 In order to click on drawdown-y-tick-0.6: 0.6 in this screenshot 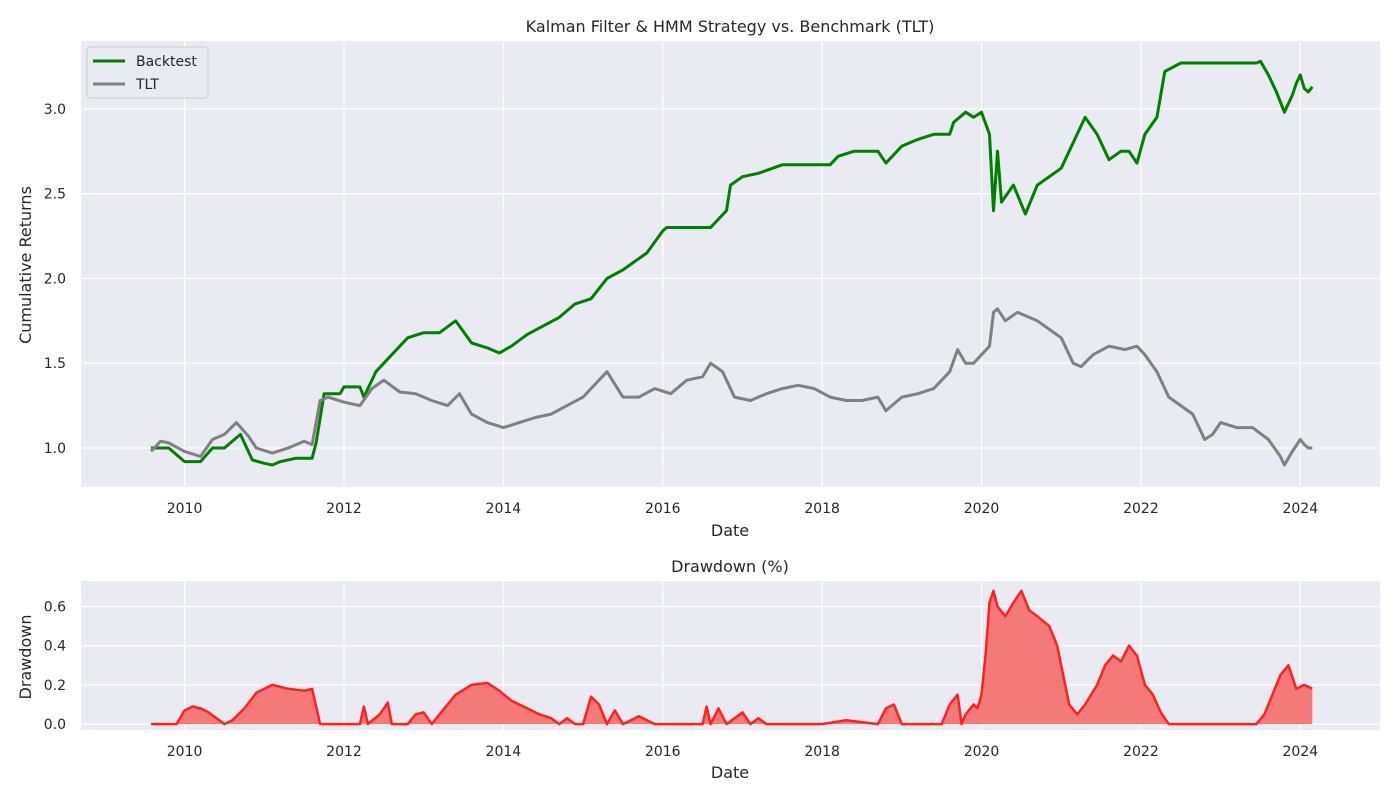, I will do `click(55, 607)`.